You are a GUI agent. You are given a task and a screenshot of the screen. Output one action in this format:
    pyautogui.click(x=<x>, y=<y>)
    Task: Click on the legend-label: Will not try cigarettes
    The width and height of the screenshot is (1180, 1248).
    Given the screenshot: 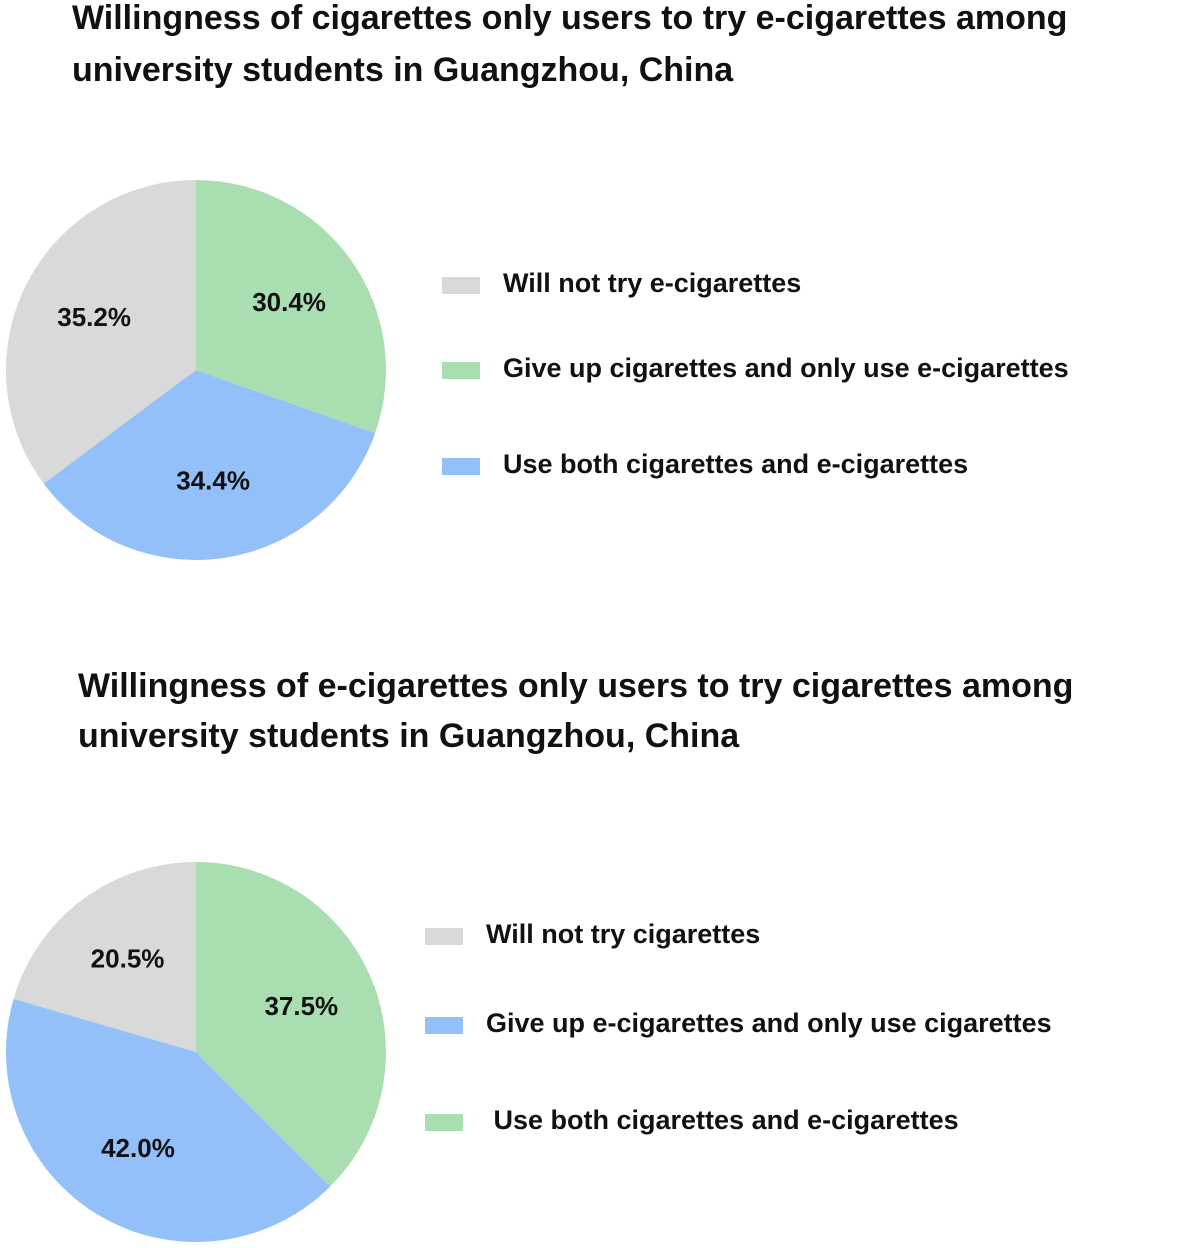 What is the action you would take?
    pyautogui.click(x=623, y=934)
    